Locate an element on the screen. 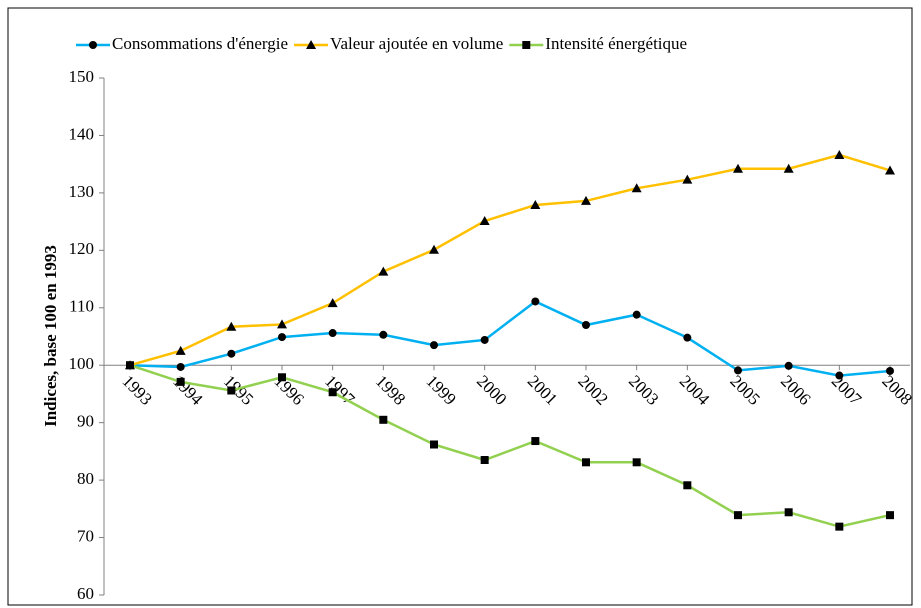  y-tick-label: 150 is located at coordinates (82, 76).